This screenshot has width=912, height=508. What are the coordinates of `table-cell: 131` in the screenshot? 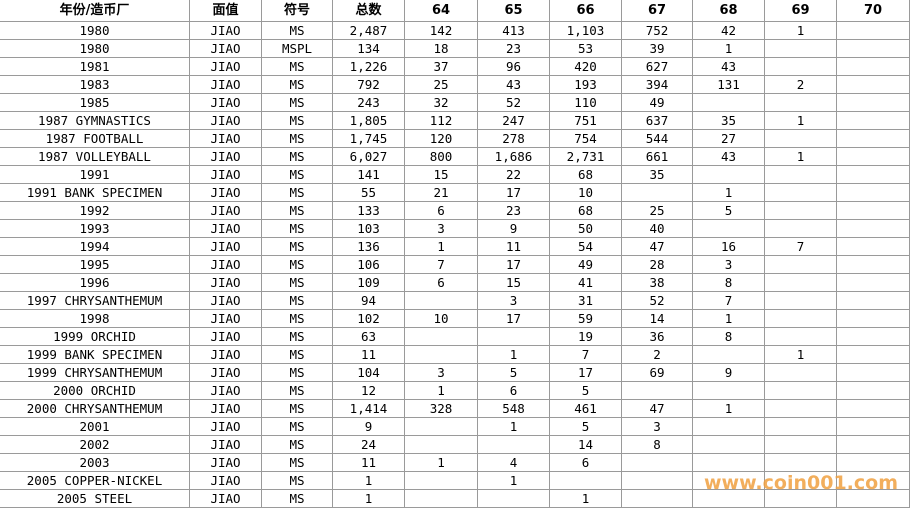 It's located at (729, 85).